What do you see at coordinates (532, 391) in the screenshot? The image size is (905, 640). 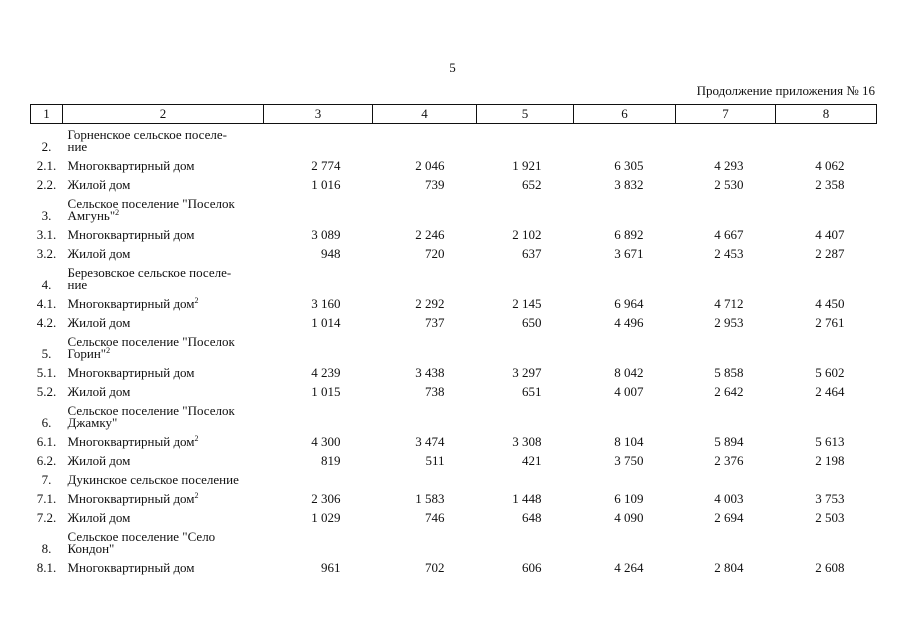 I see `value-cell: 651` at bounding box center [532, 391].